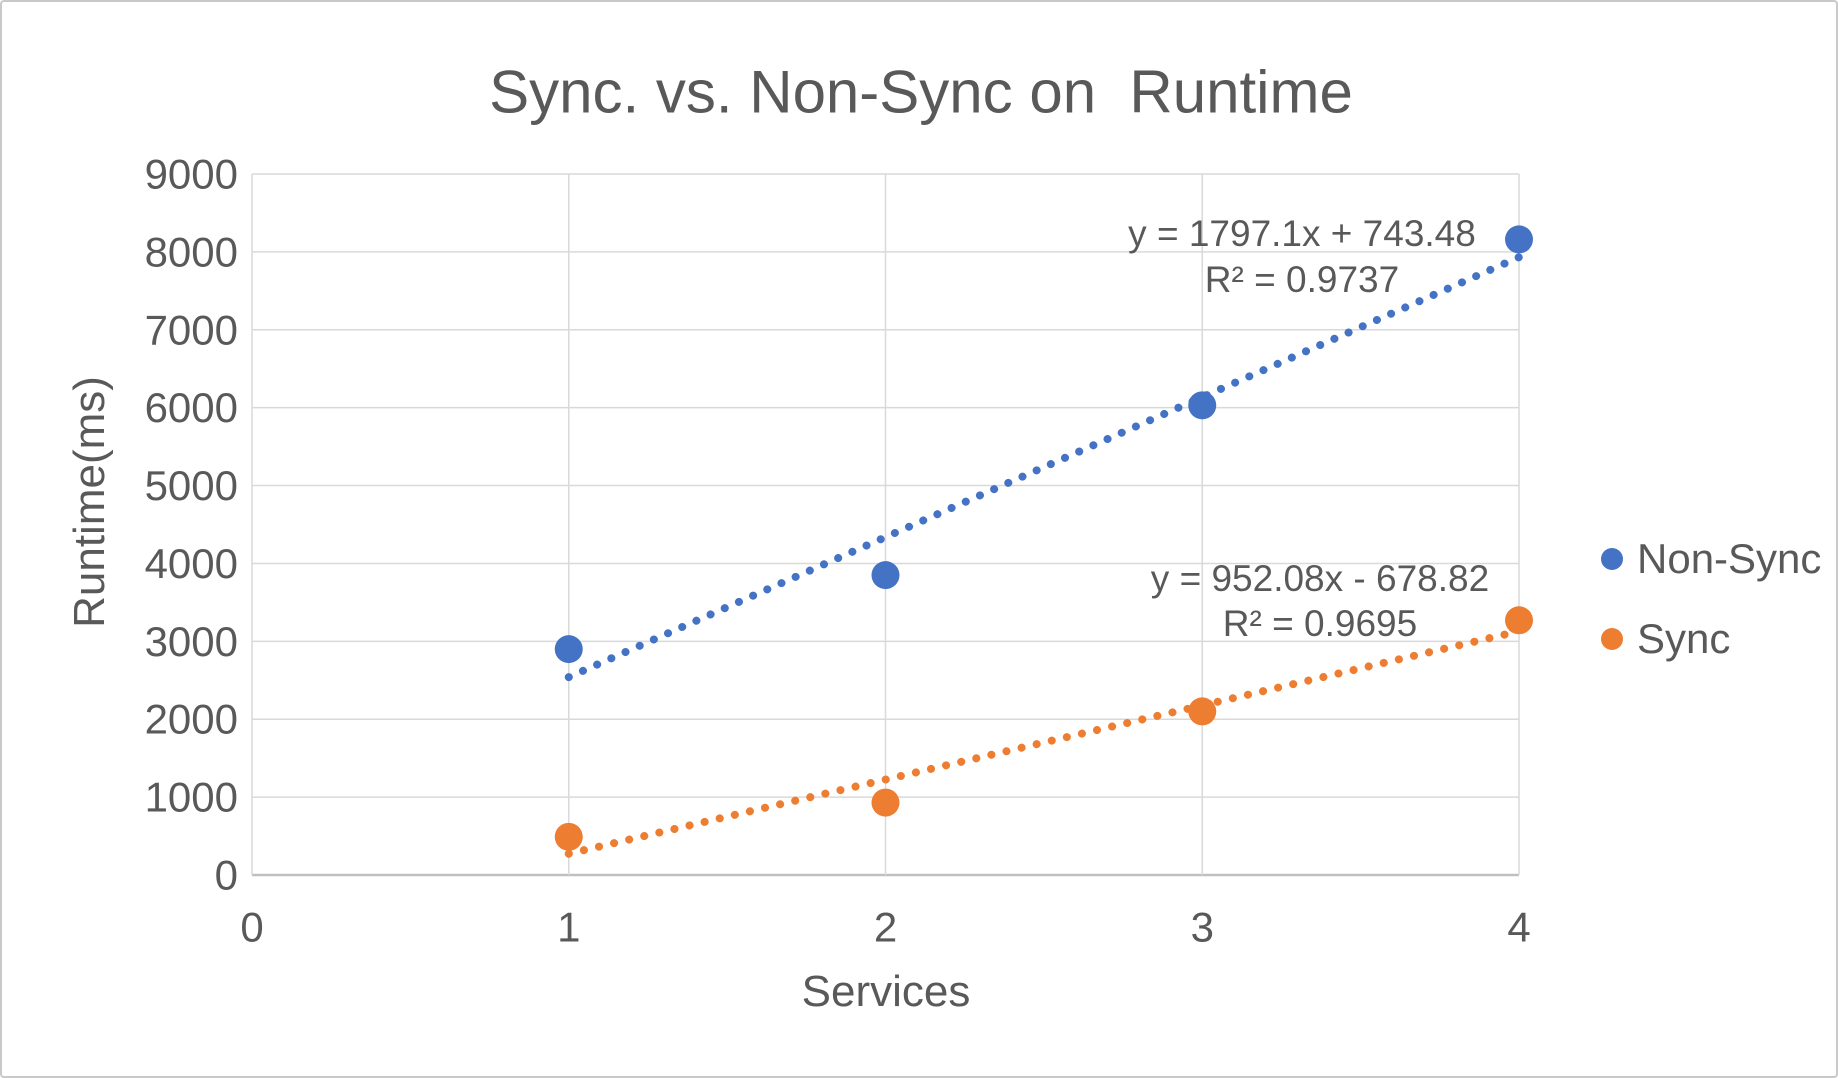  Describe the element at coordinates (921, 92) in the screenshot. I see `chart-title: Sync. vs. Non-Sync on Runtime` at that location.